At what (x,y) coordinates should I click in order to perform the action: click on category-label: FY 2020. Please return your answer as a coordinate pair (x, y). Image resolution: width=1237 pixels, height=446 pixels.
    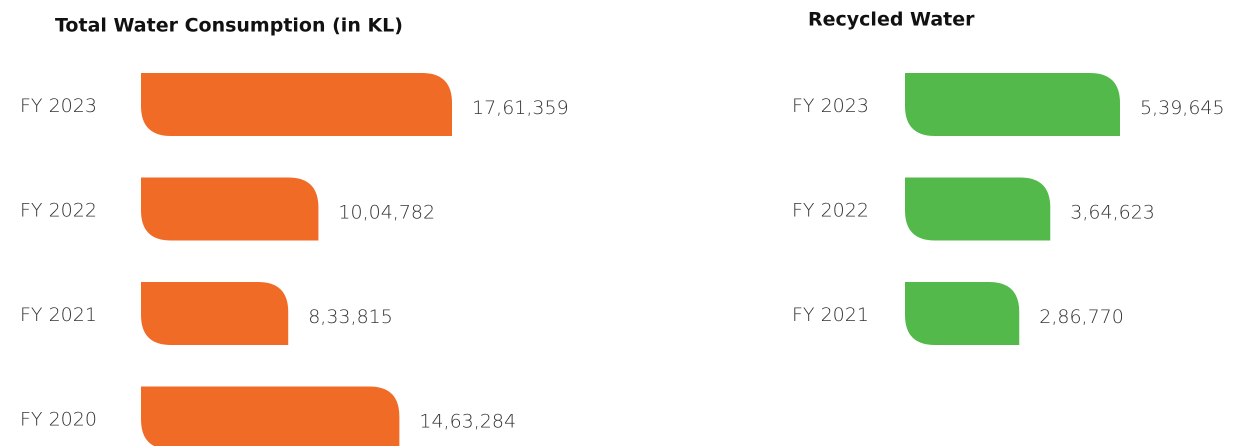
    Looking at the image, I should click on (58, 420).